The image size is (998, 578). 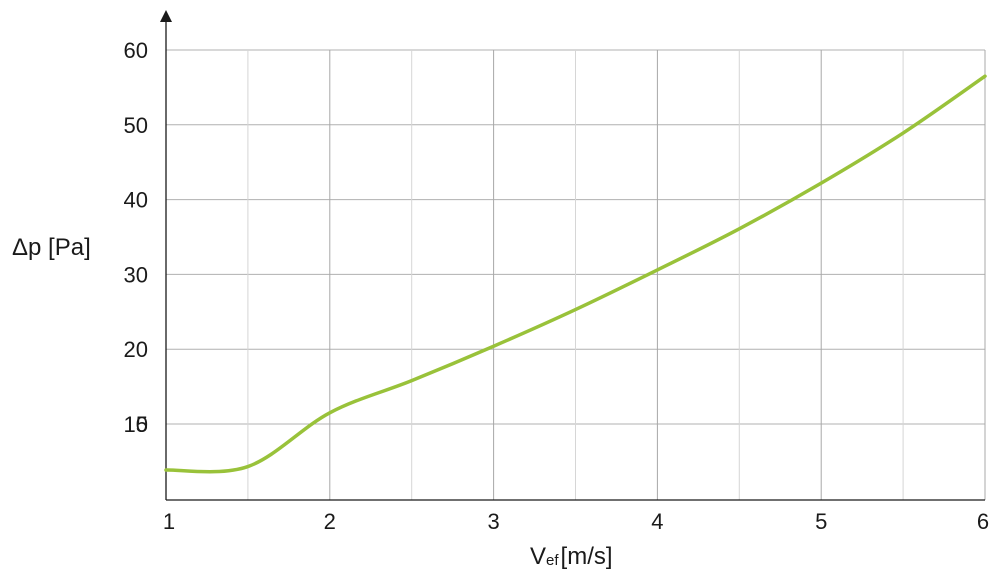 What do you see at coordinates (136, 125) in the screenshot?
I see `y-tick-label-50: 50` at bounding box center [136, 125].